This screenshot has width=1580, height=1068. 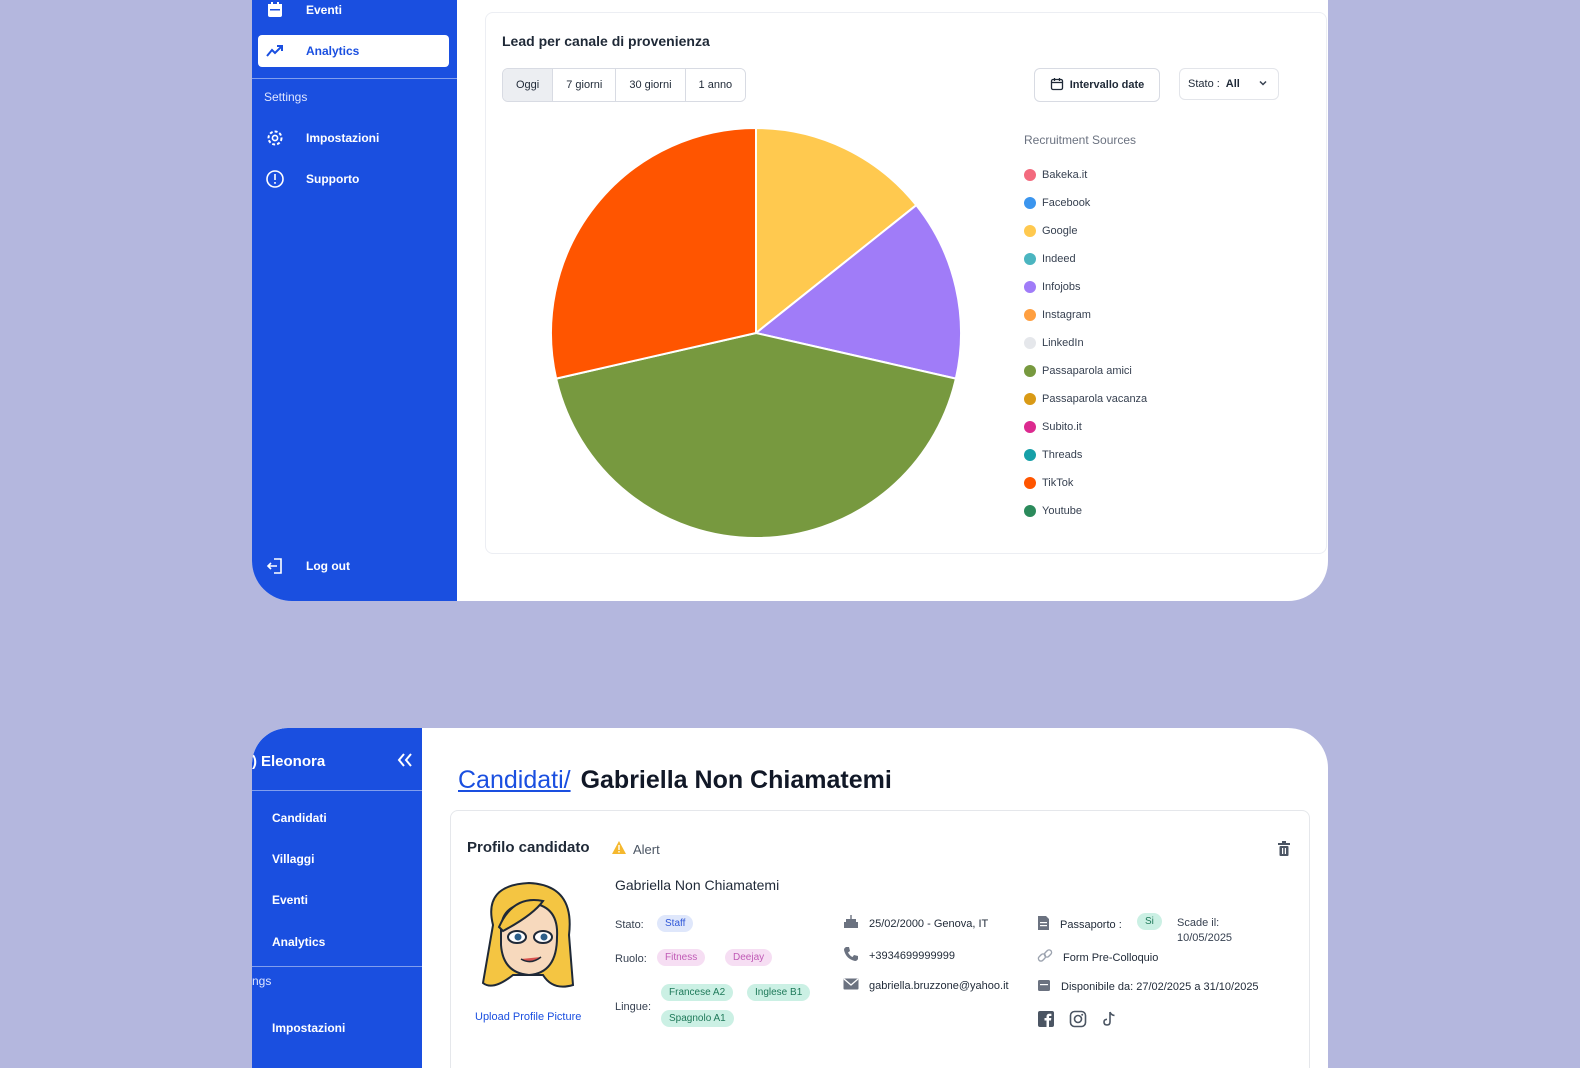 I want to click on date-range-button: Intervallo date, so click(x=1097, y=85).